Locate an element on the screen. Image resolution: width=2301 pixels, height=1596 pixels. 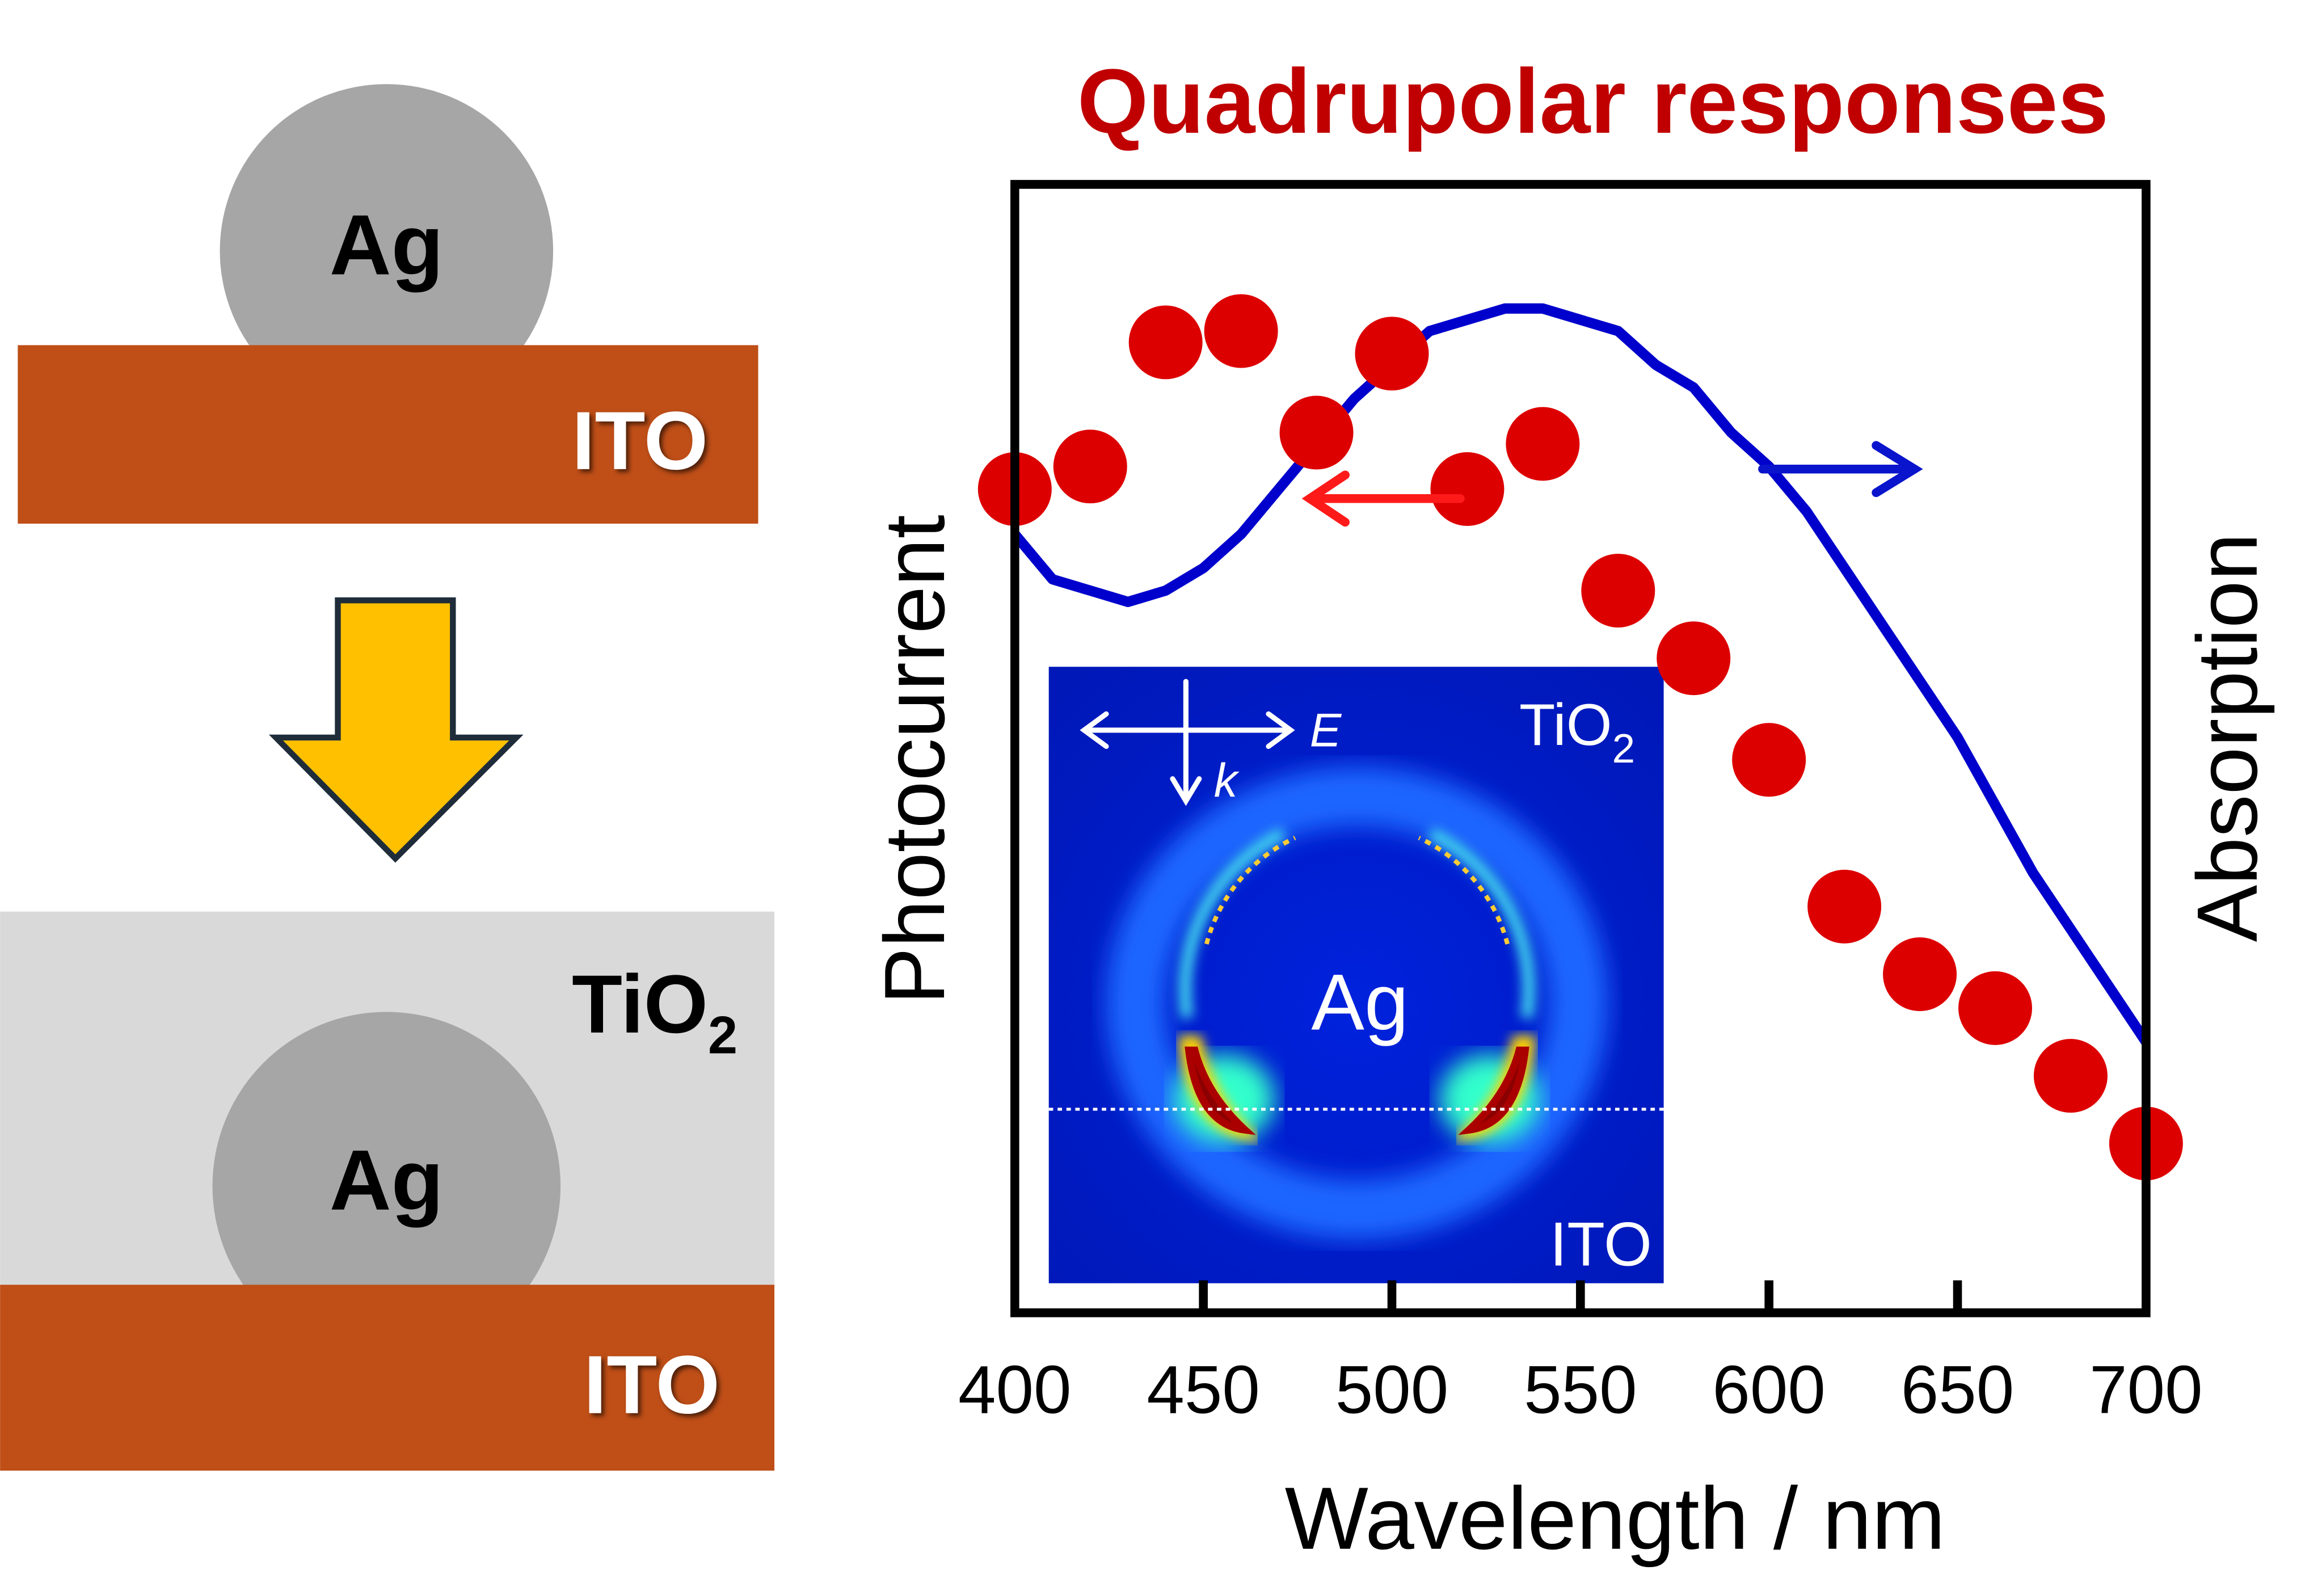
x-tick-label: 550 is located at coordinates (1580, 1390).